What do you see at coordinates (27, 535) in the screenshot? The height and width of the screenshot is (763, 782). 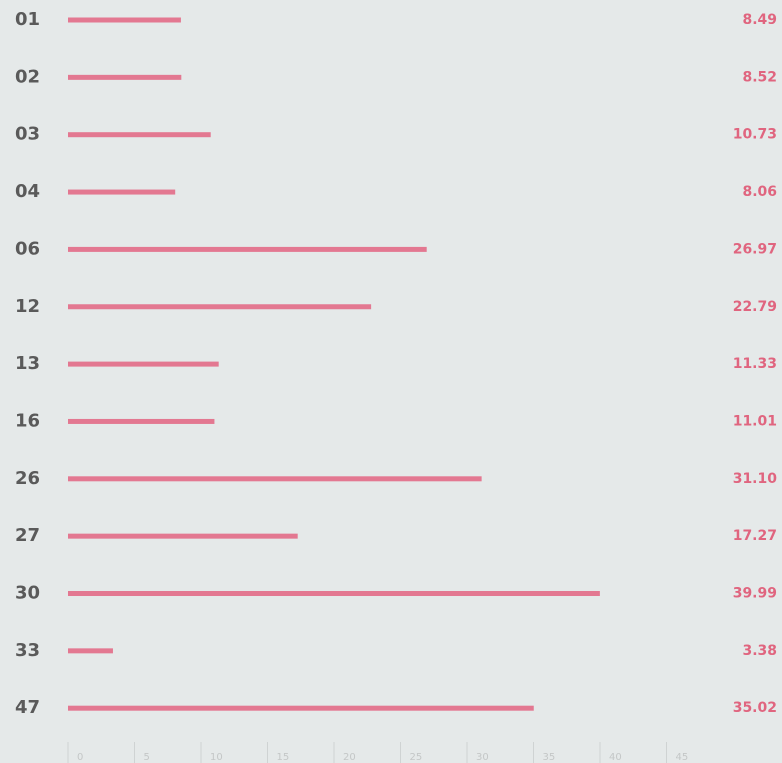 I see `category-label: 27` at bounding box center [27, 535].